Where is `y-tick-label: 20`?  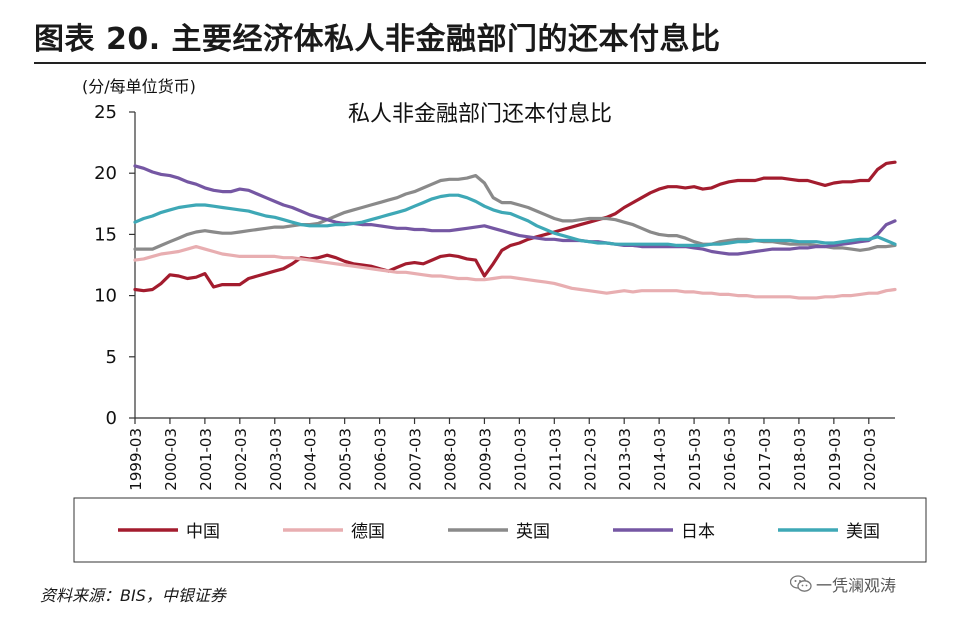 y-tick-label: 20 is located at coordinates (105, 173).